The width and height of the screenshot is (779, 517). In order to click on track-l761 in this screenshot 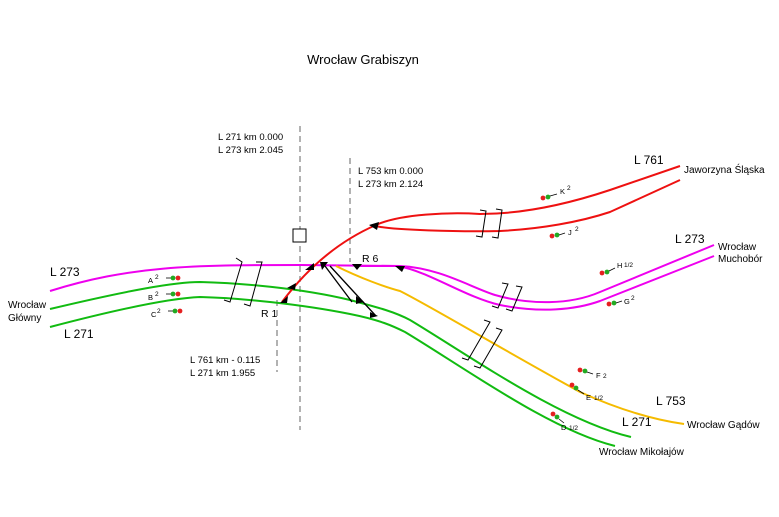, I will do `click(481, 234)`.